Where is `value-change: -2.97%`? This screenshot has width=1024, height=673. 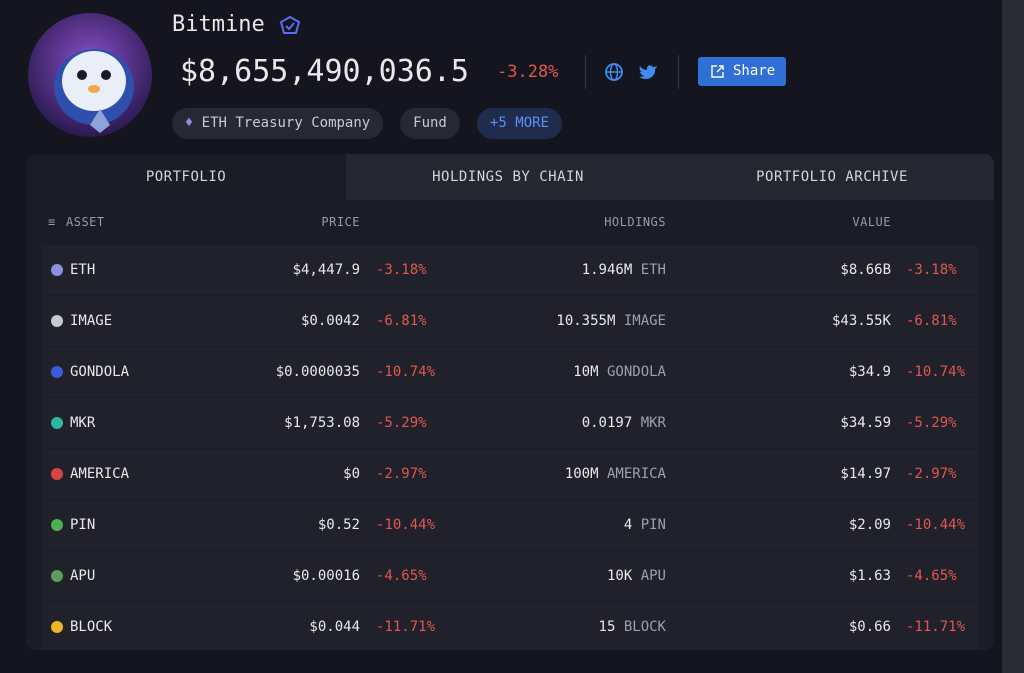 value-change: -2.97% is located at coordinates (931, 474).